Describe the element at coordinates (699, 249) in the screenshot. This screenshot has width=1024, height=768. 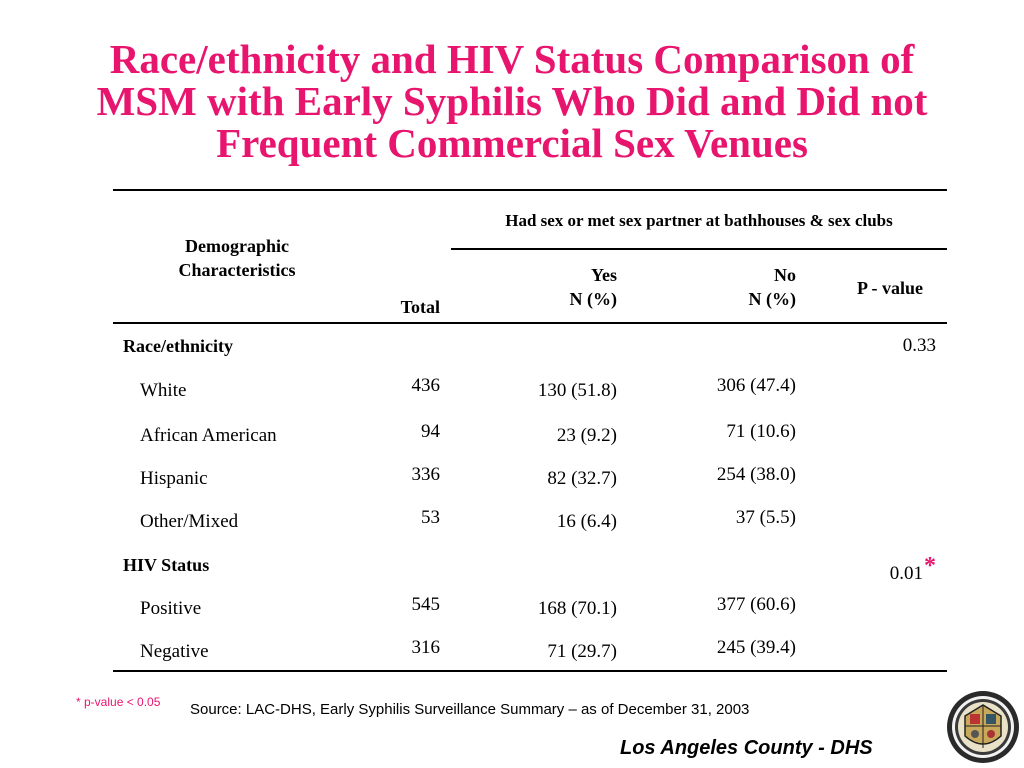
I see `group-header-rule` at that location.